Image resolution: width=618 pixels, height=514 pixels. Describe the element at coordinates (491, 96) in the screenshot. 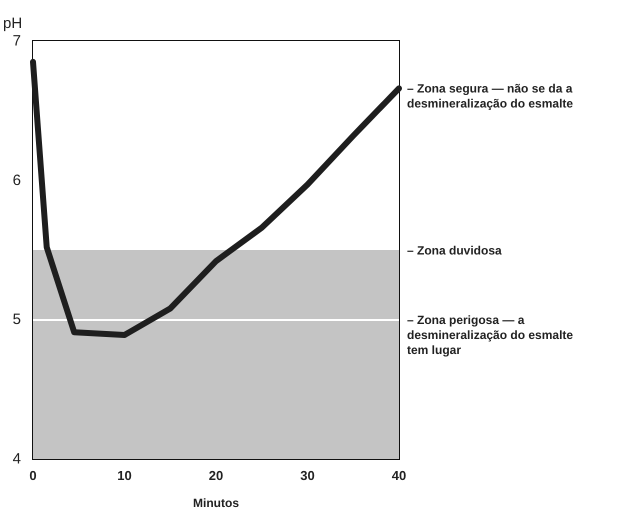

I see `band-label: – Zona segura — não se da a desmineralização do esmalte` at that location.